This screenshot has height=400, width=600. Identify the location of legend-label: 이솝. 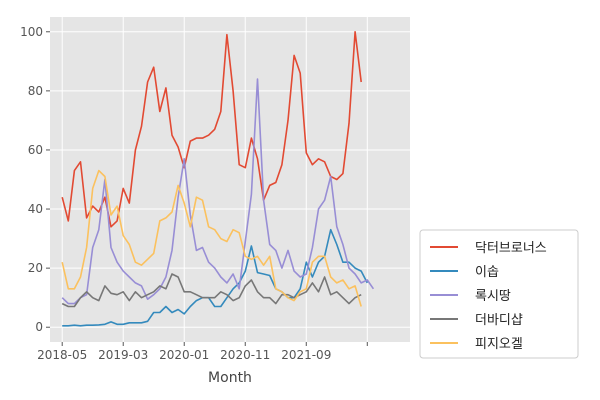
(487, 272).